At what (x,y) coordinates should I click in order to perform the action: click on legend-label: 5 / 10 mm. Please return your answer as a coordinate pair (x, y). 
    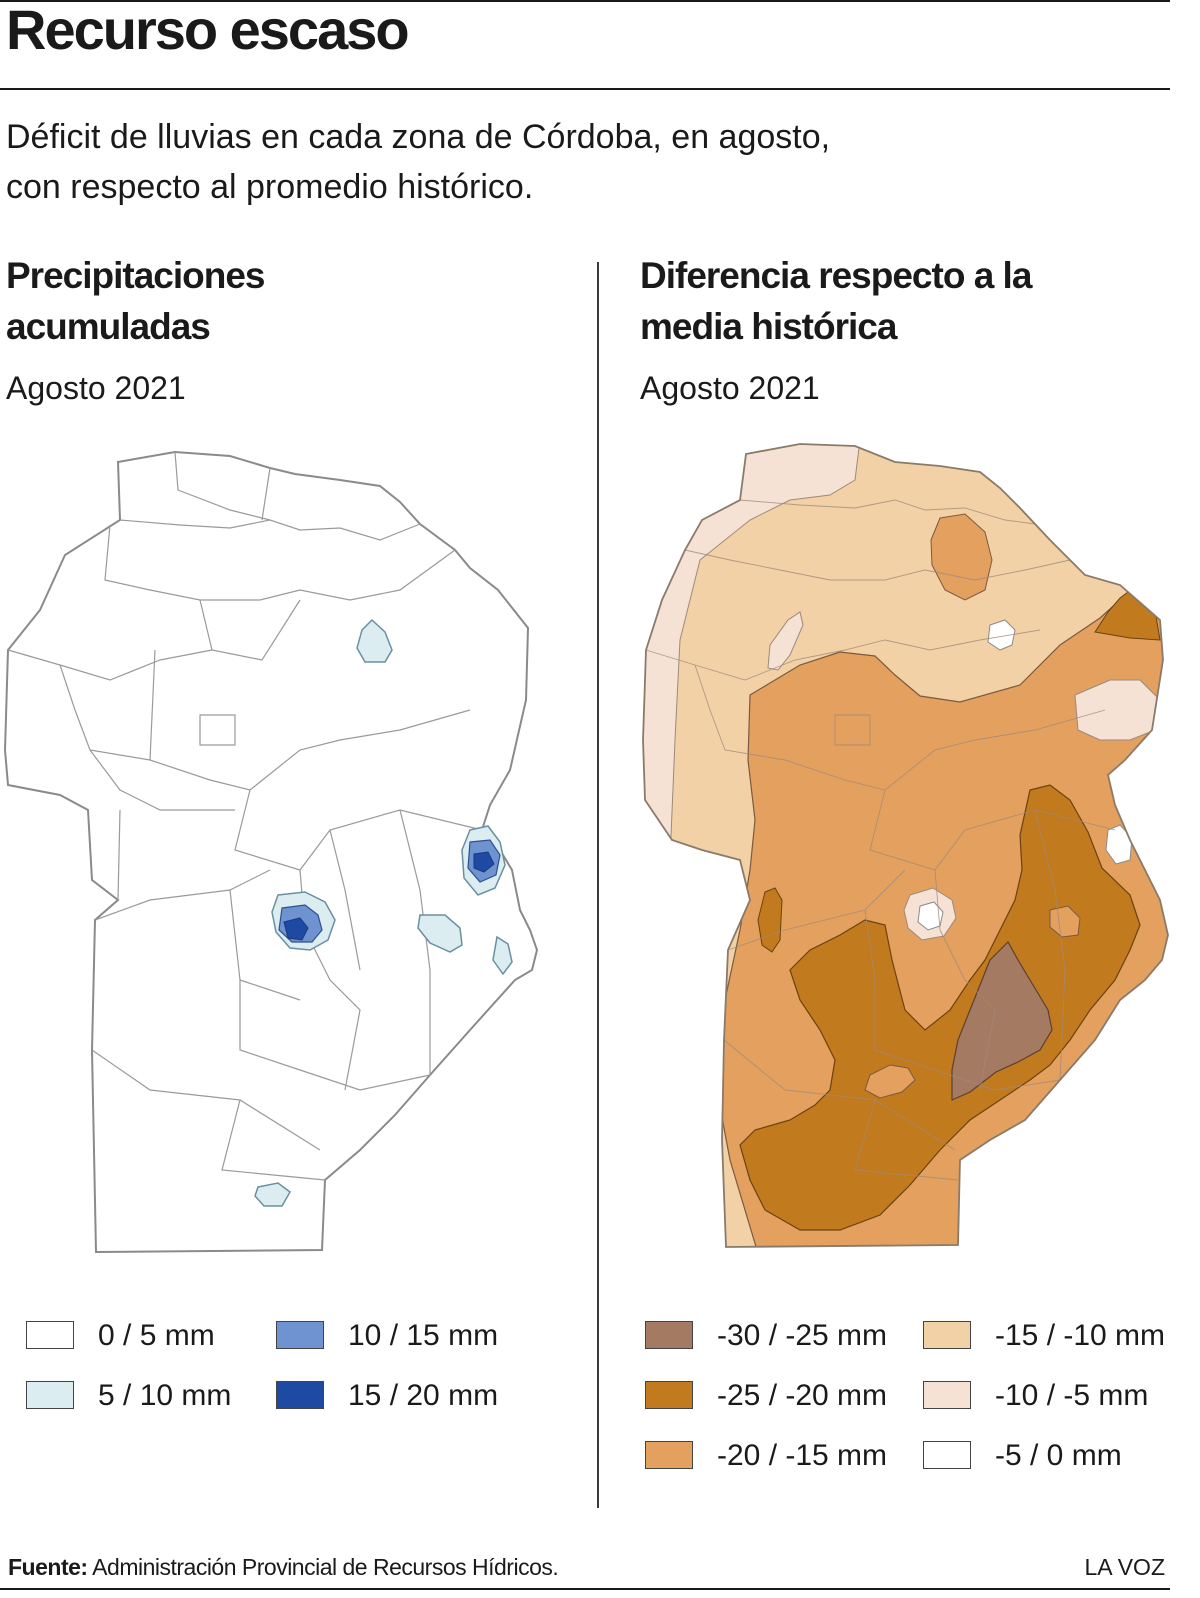
    Looking at the image, I should click on (165, 1395).